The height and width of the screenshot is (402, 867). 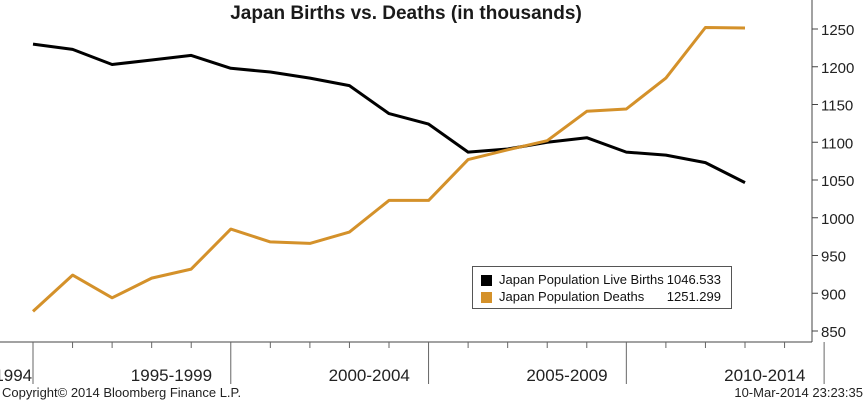 I want to click on y-tick-label: 1050, so click(x=837, y=181).